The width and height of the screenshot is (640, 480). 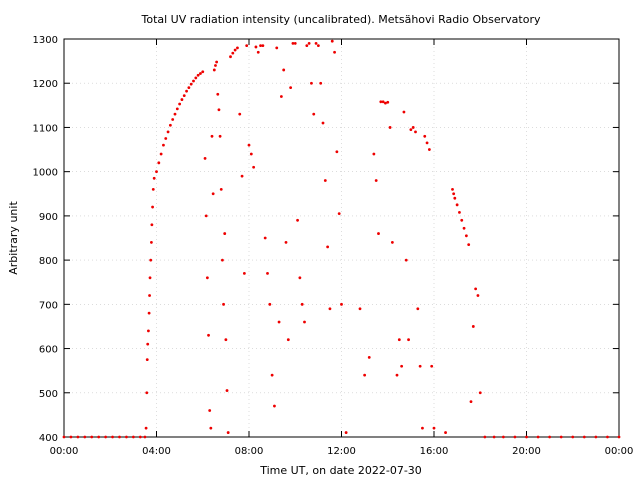 What do you see at coordinates (340, 470) in the screenshot?
I see `x-axis-label: Time UT, on date 2022-07-30` at bounding box center [340, 470].